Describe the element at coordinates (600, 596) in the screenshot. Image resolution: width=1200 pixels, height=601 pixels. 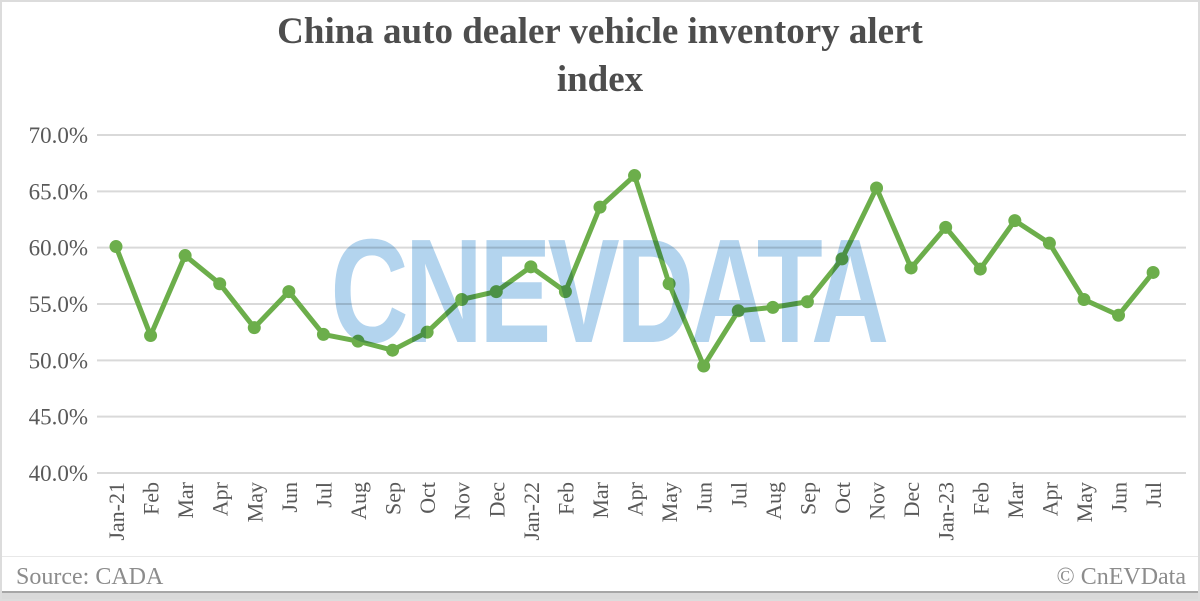
I see `bottom-bar` at that location.